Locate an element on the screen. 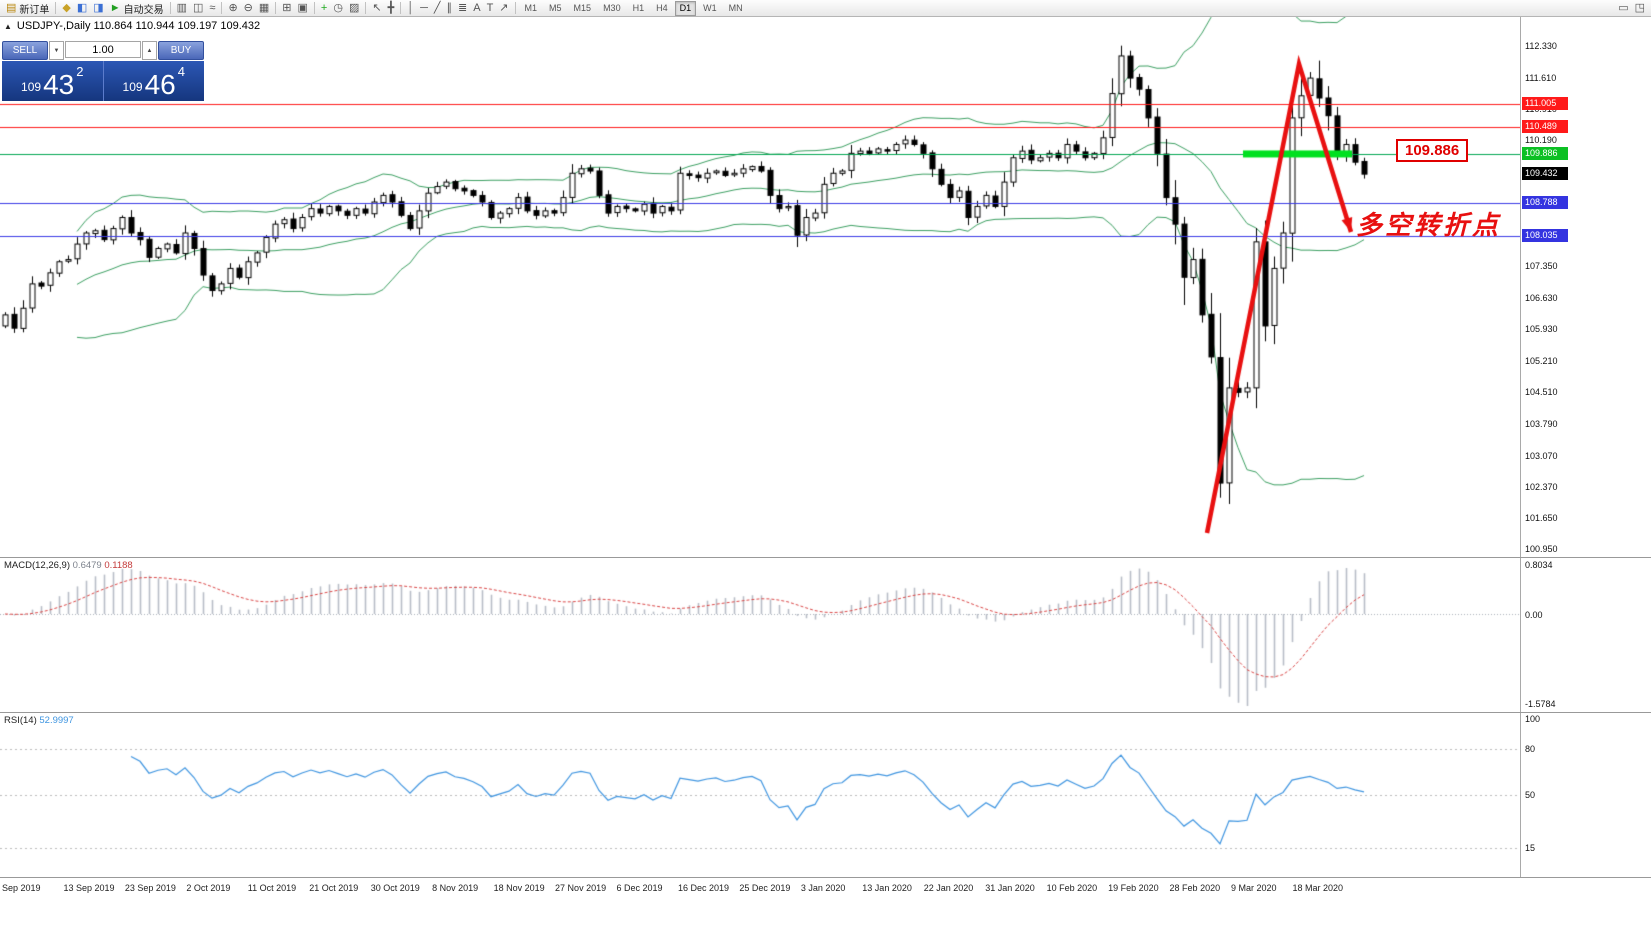 The image size is (1651, 940). toolbar-group: ⊕ ⊖ ▦ is located at coordinates (248, 8).